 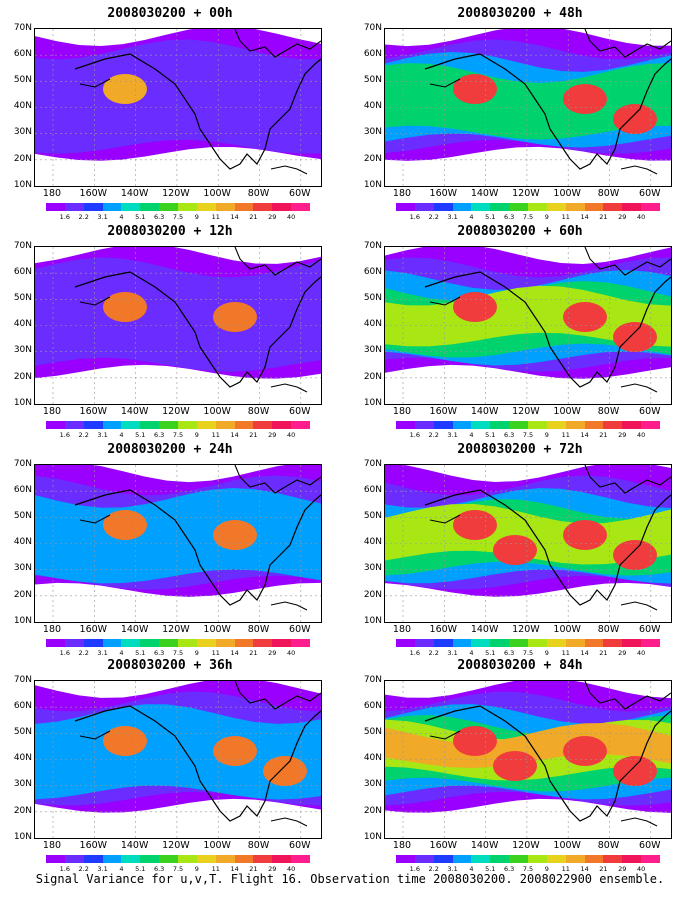 What do you see at coordinates (258, 193) in the screenshot?
I see `lon-tick-label: 80W` at bounding box center [258, 193].